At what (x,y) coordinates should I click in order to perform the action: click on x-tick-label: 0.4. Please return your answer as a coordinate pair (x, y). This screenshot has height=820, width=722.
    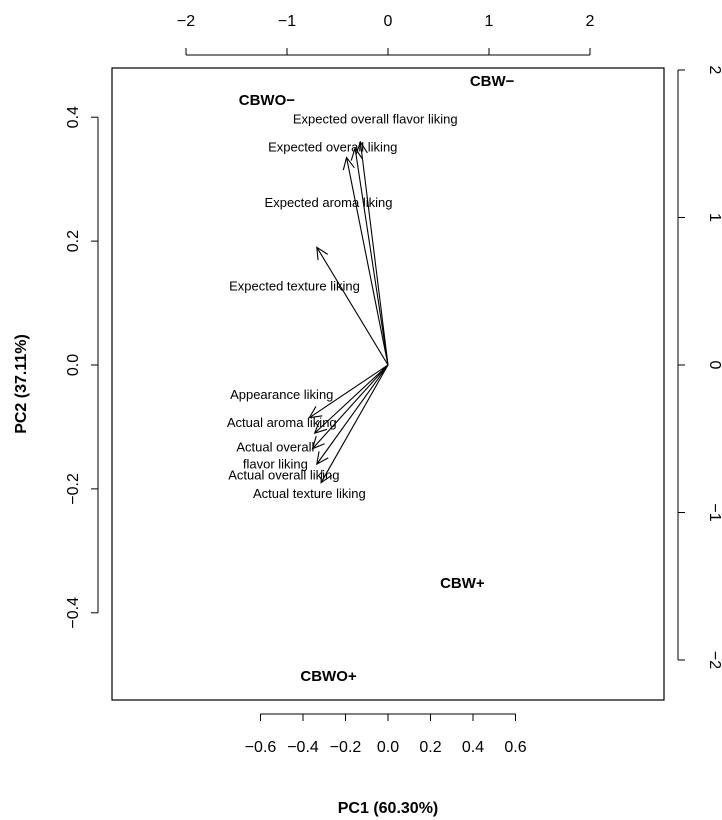
    Looking at the image, I should click on (473, 747).